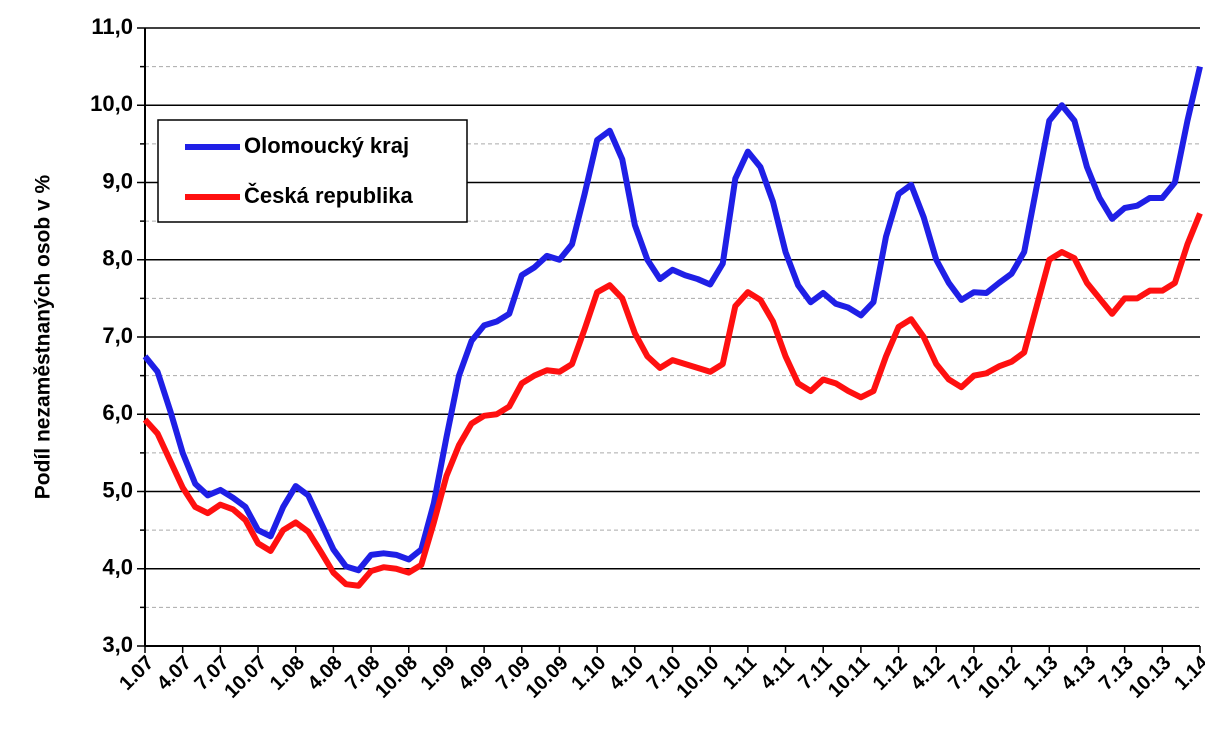 The height and width of the screenshot is (738, 1205). Describe the element at coordinates (117, 412) in the screenshot. I see `y-tick-label: 6,0` at that location.